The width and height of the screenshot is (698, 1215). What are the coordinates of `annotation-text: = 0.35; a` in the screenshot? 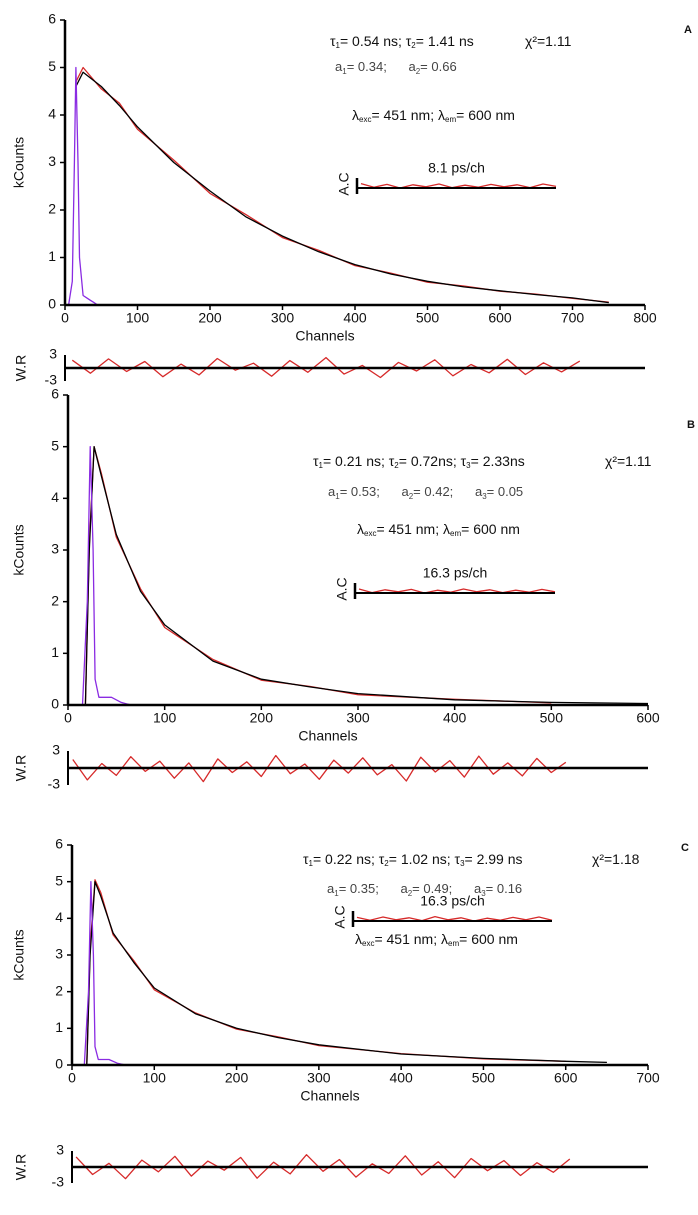 It's located at (374, 888).